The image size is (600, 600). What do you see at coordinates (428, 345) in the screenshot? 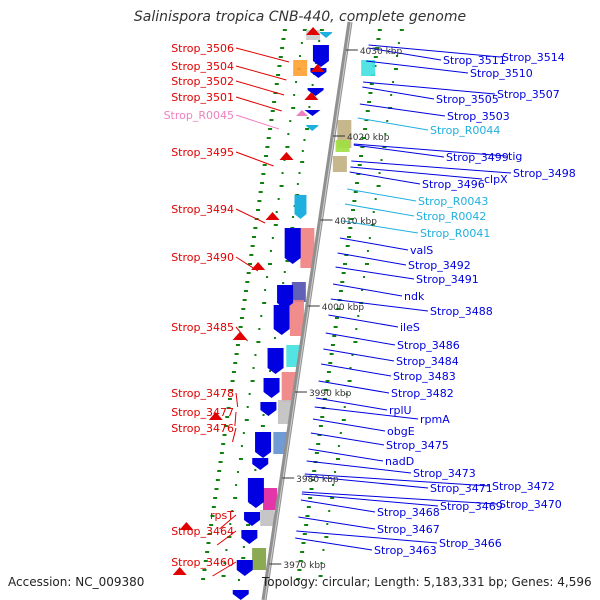
I see `right-label: Strop_3486` at bounding box center [428, 345].